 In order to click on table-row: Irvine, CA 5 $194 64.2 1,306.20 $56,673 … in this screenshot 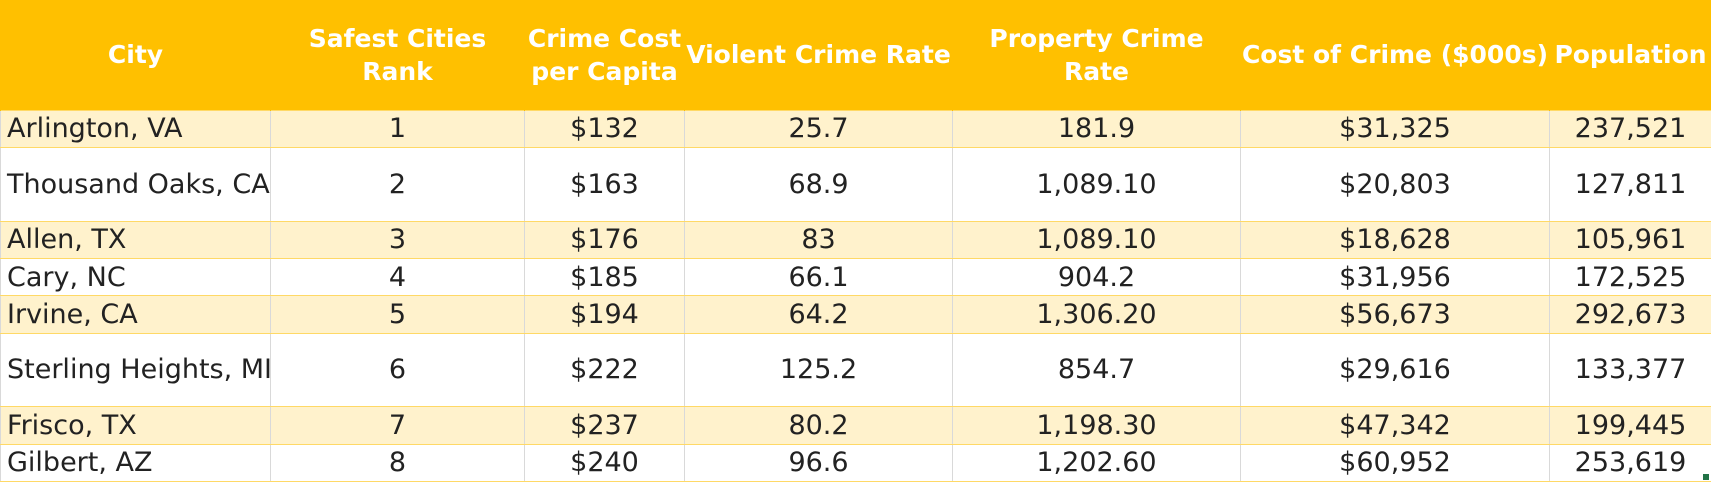, I will do `click(855, 314)`.